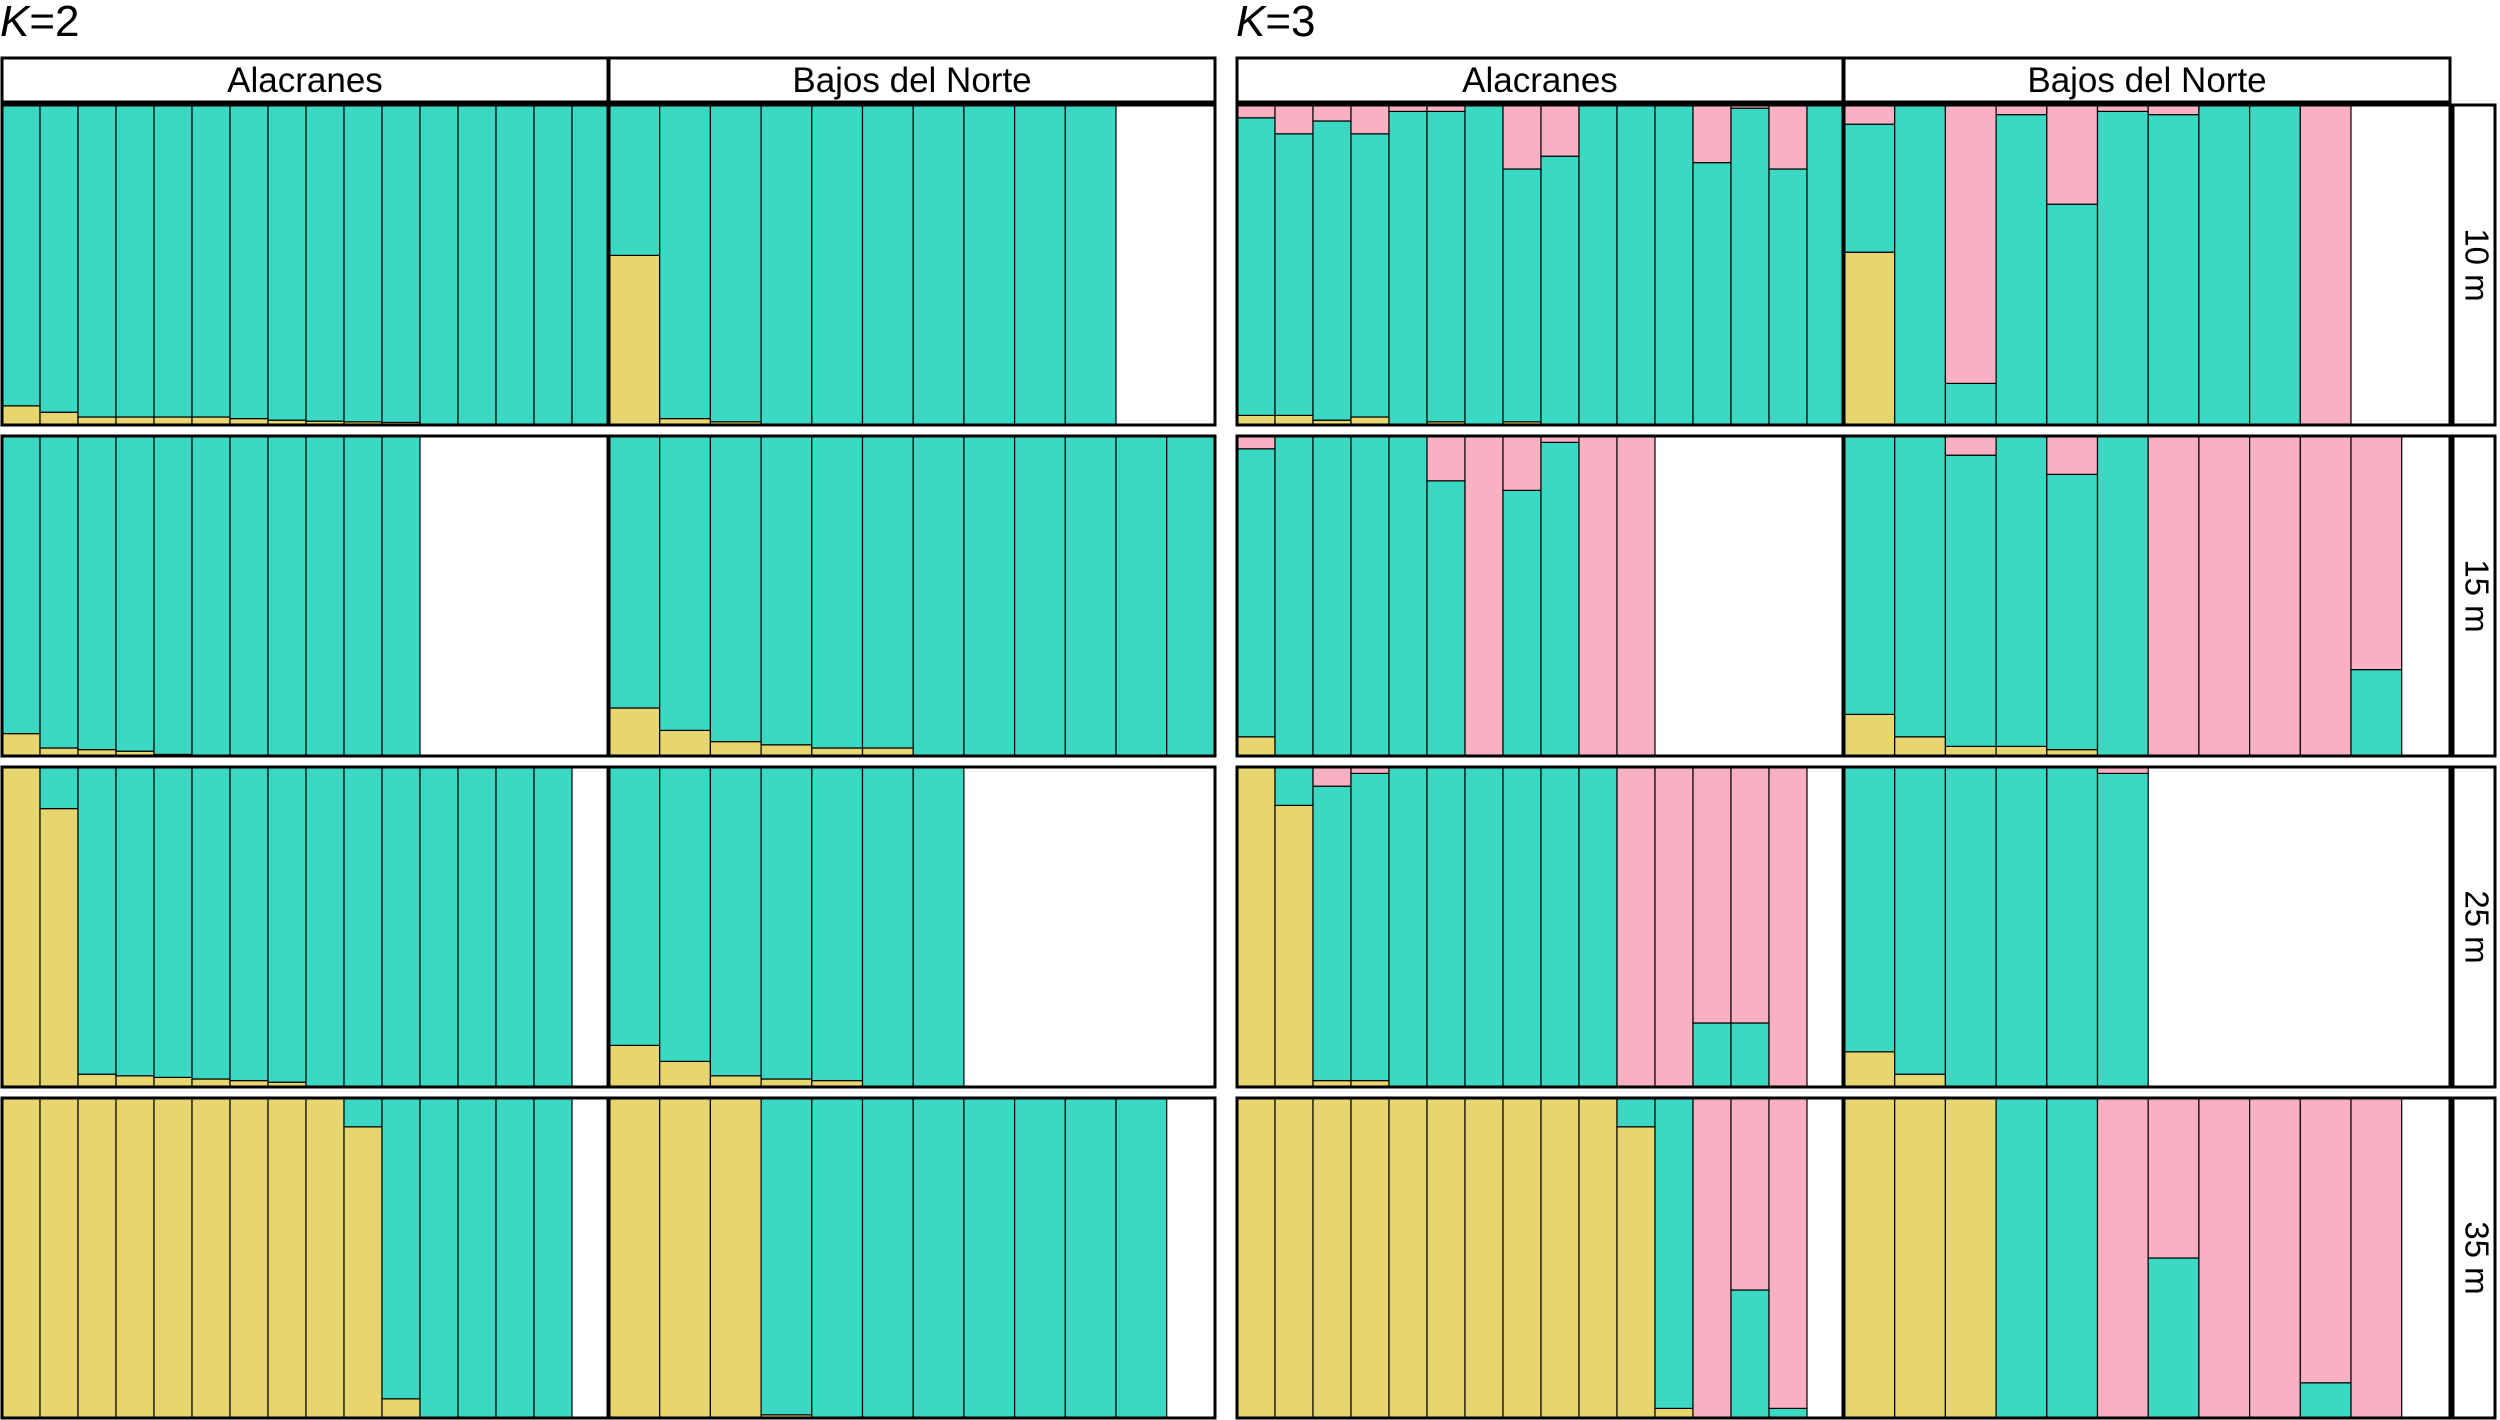 The height and width of the screenshot is (1420, 2500). What do you see at coordinates (1332, 596) in the screenshot?
I see `bar-segment-k3-r2-c1-ind3-cluster2` at bounding box center [1332, 596].